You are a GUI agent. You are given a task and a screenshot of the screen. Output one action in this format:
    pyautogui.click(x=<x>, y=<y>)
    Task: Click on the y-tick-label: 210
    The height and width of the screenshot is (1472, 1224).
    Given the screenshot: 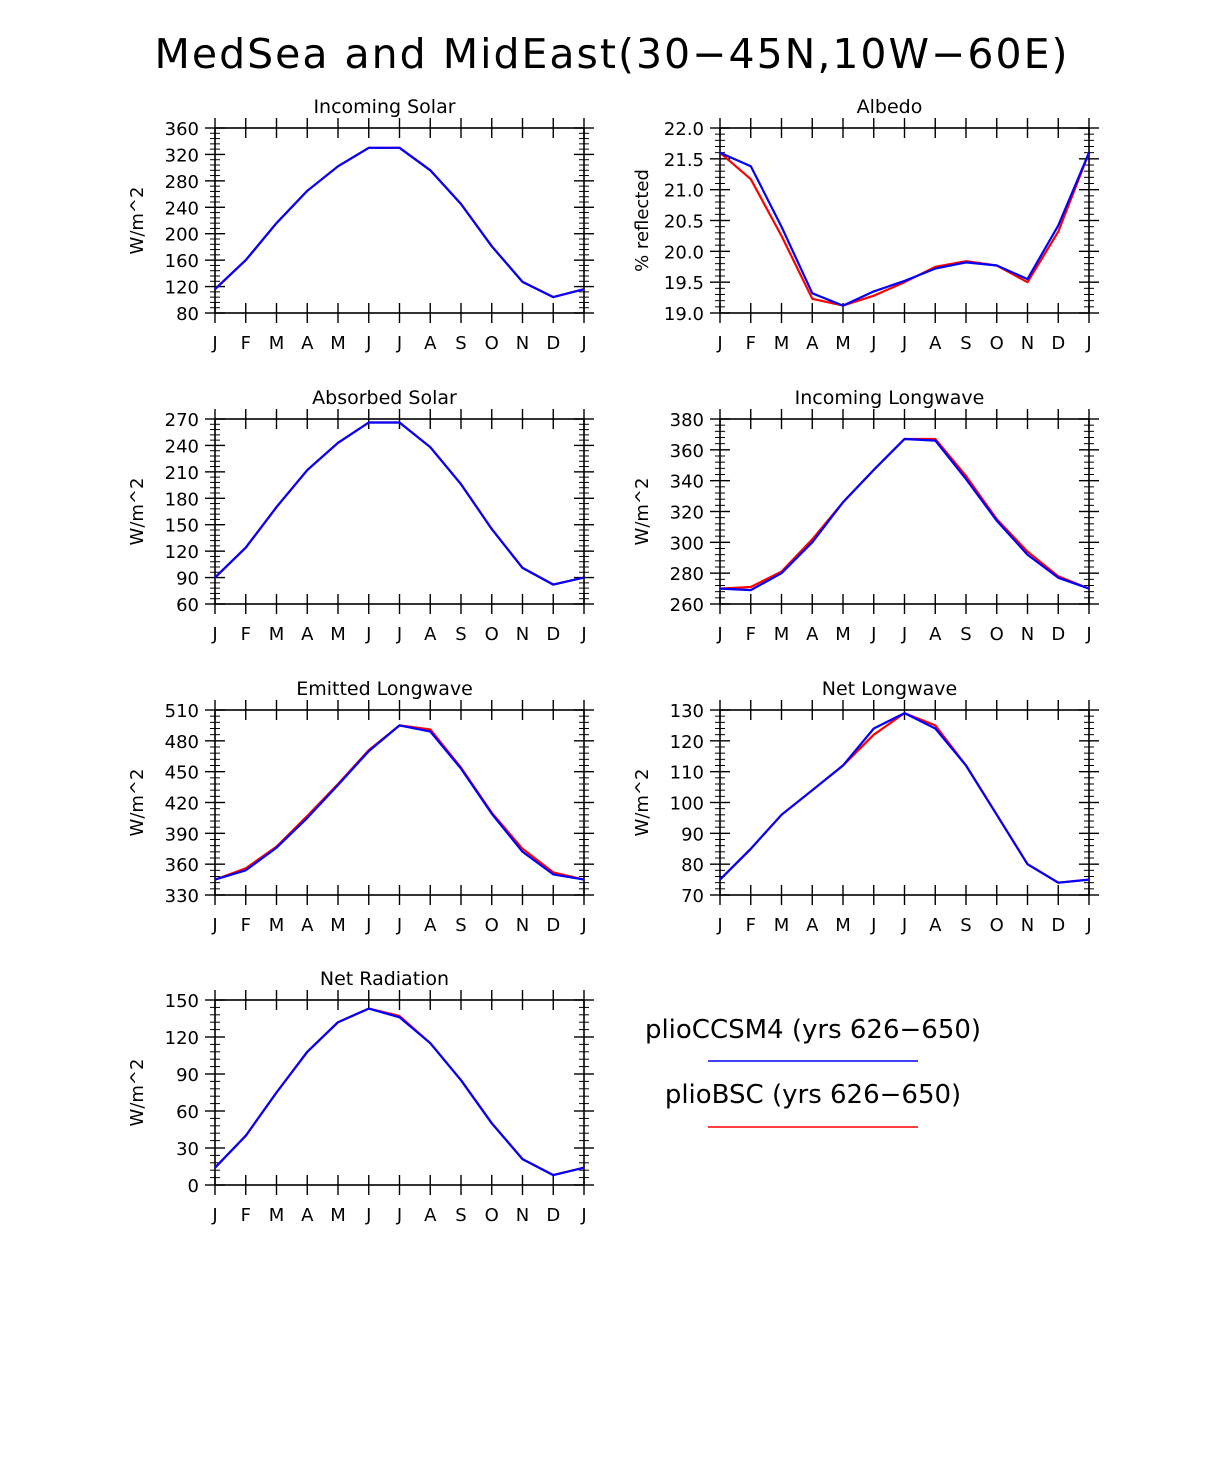 What is the action you would take?
    pyautogui.click(x=182, y=473)
    